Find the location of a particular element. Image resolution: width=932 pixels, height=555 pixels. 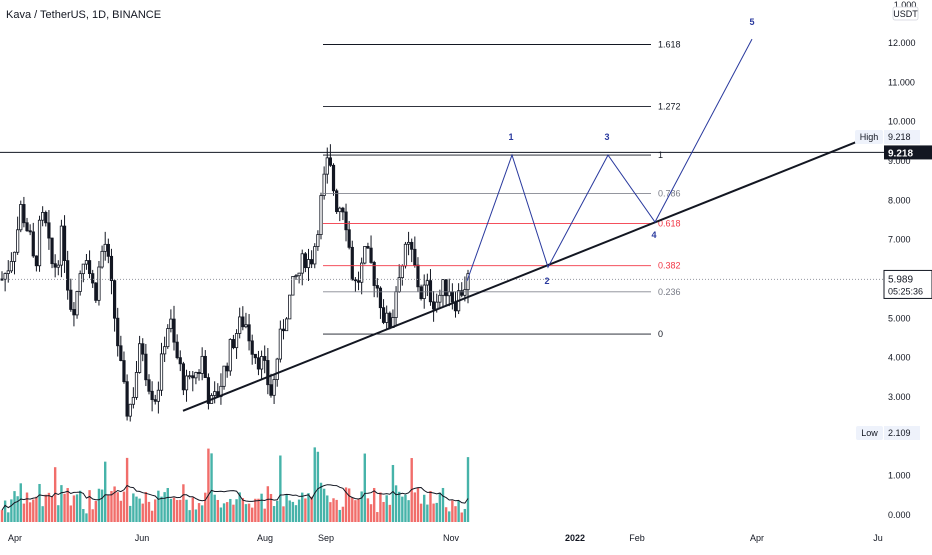

price-tick-label: 7.000 is located at coordinates (899, 240).